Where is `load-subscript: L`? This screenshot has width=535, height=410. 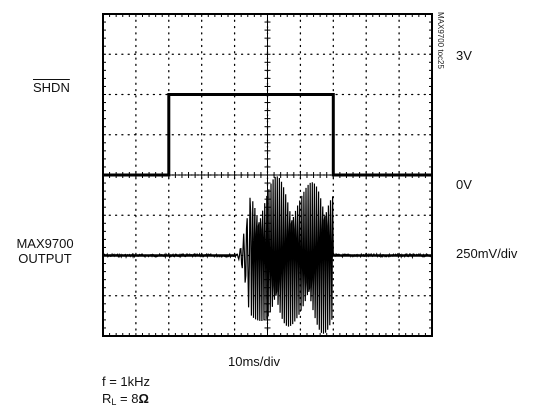
load-subscript: L is located at coordinates (114, 402).